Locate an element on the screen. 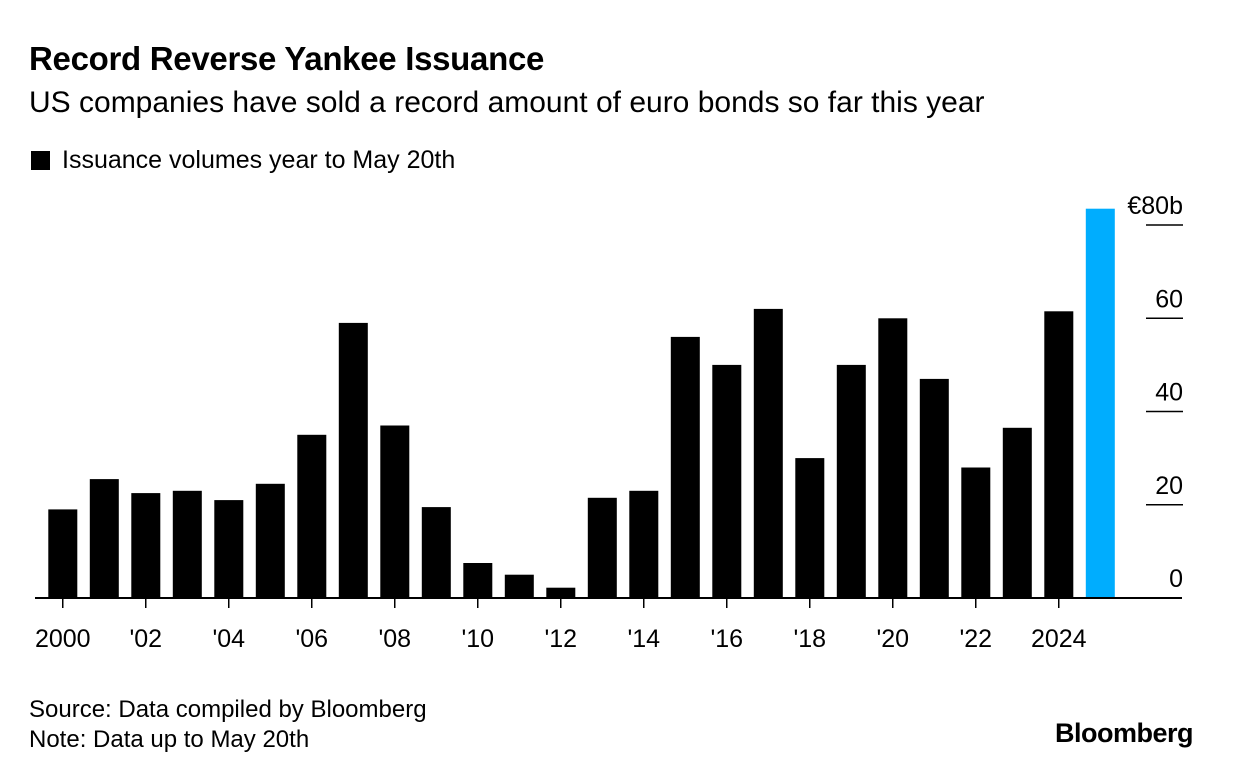 Image resolution: width=1233 pixels, height=778 pixels. legend-label: Issuance volumes year to May 20th is located at coordinates (259, 160).